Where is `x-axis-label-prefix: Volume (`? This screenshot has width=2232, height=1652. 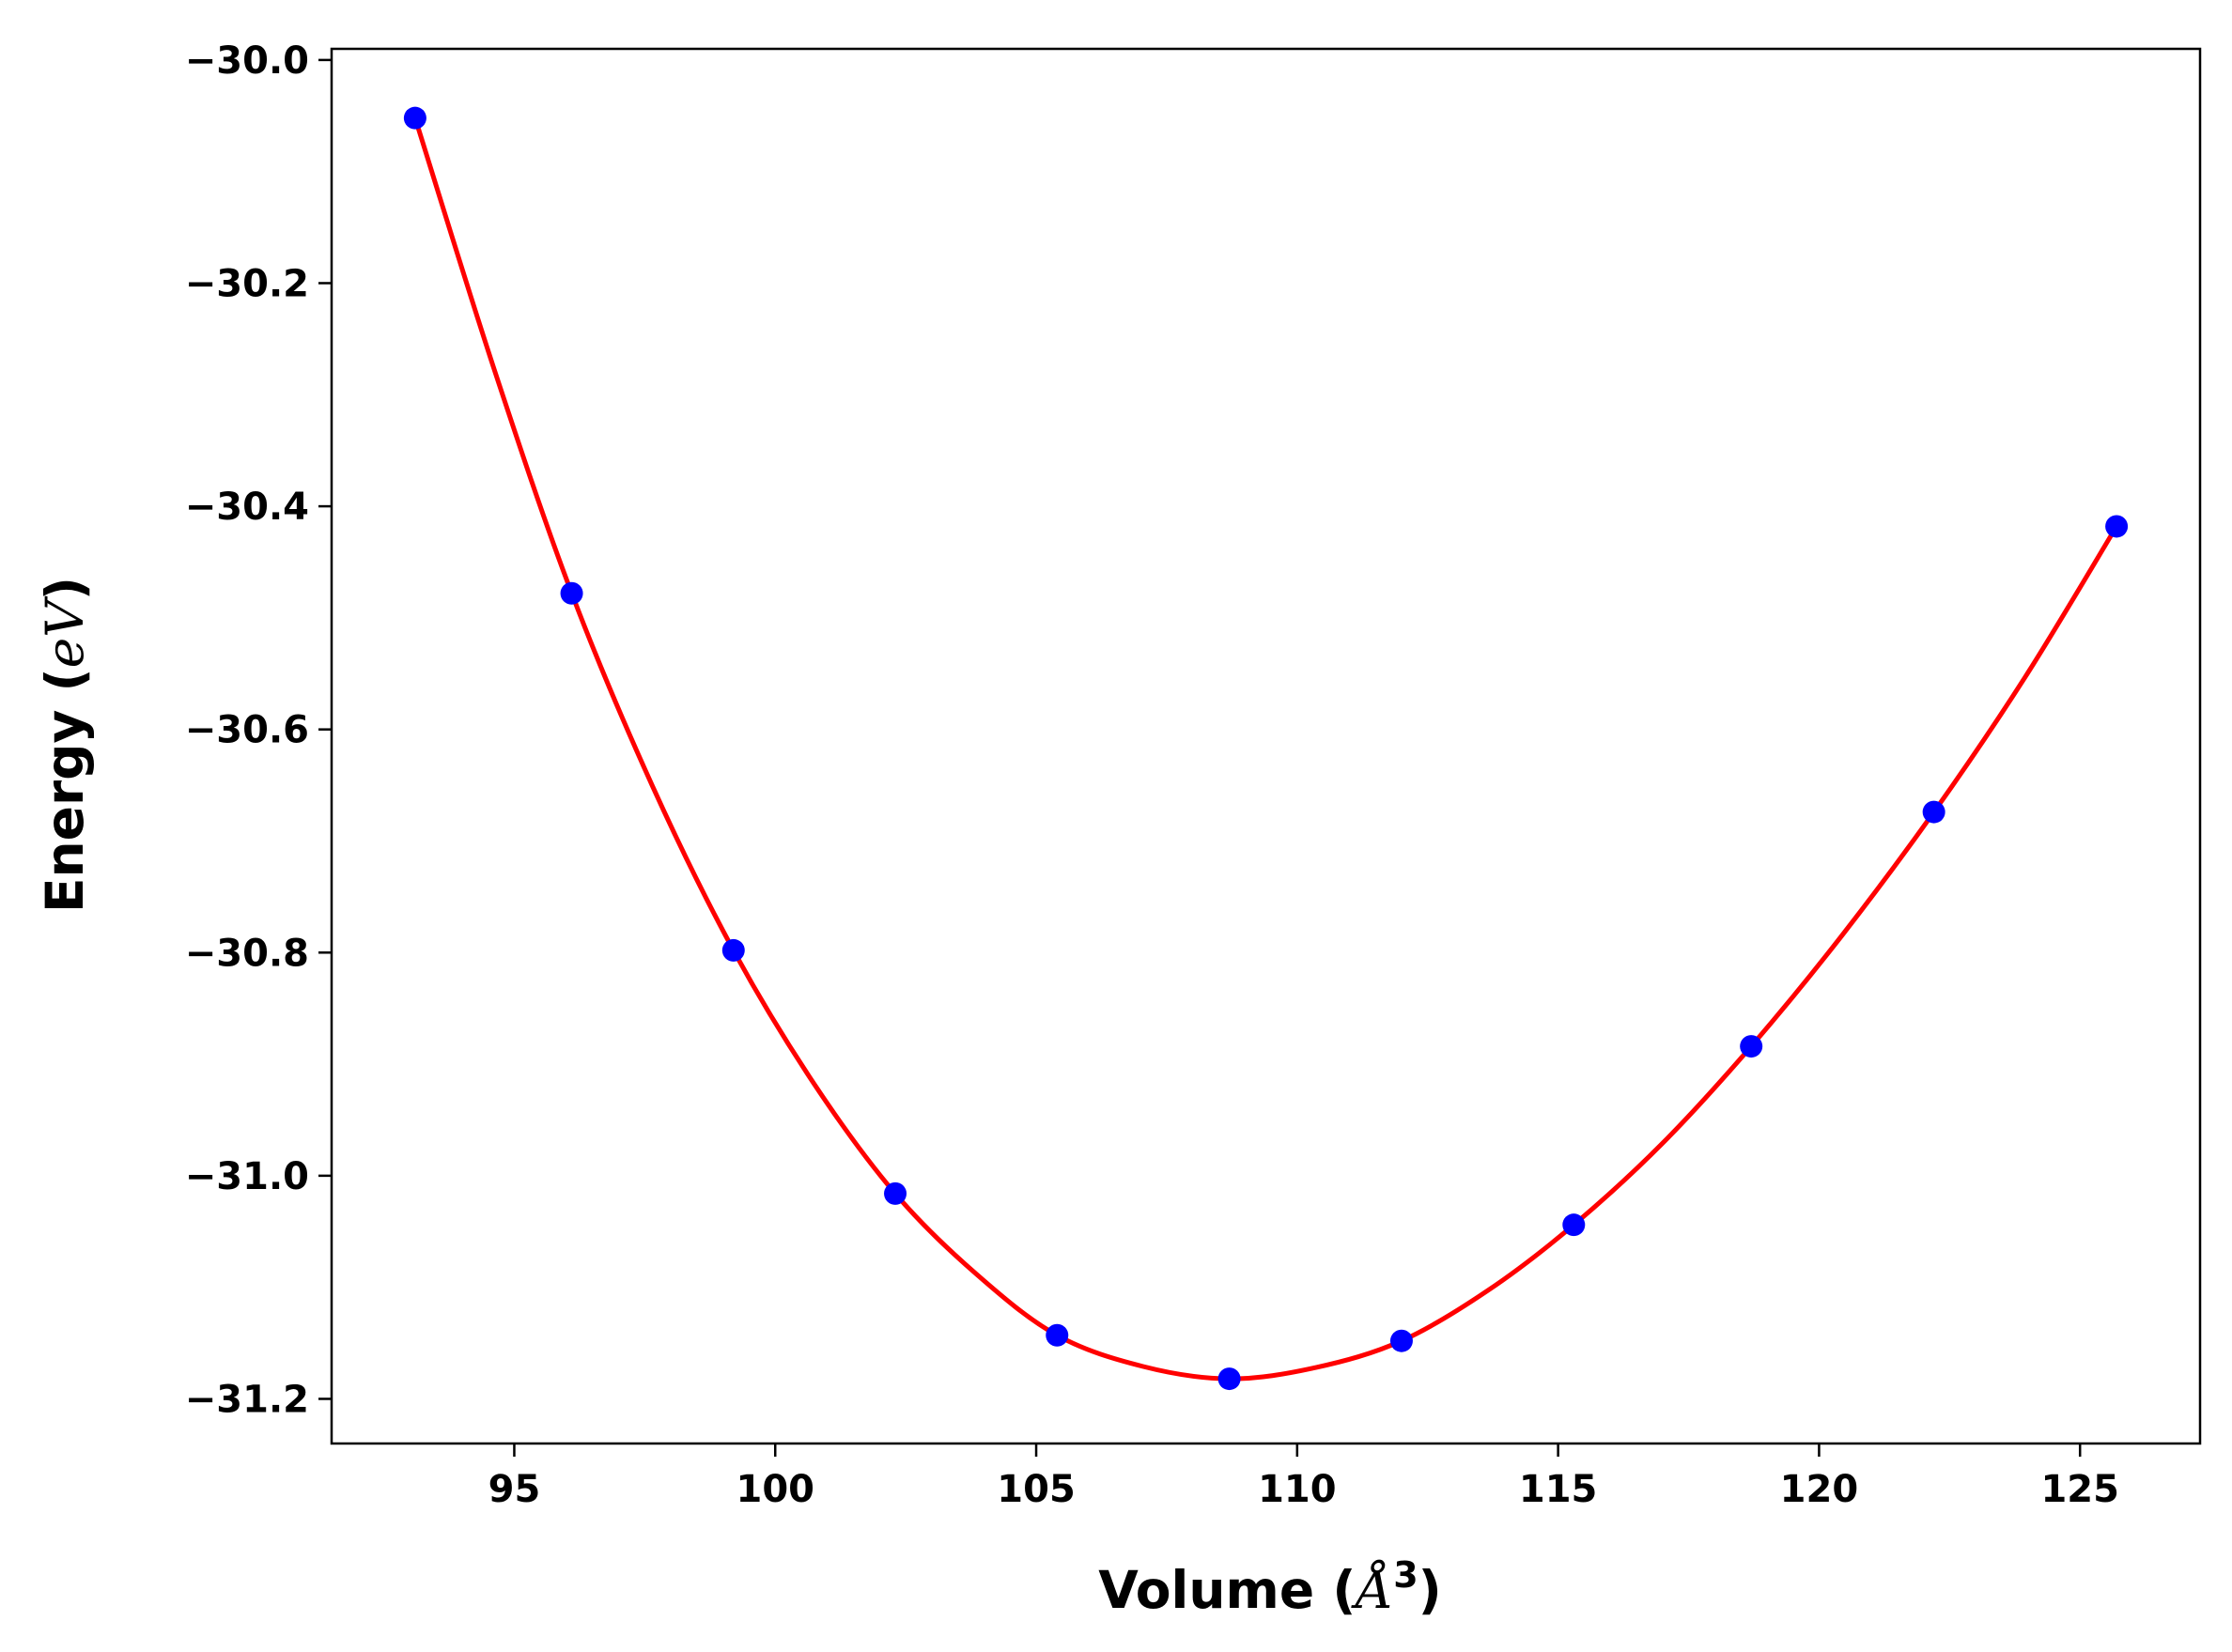 x-axis-label-prefix: Volume ( is located at coordinates (1227, 1590).